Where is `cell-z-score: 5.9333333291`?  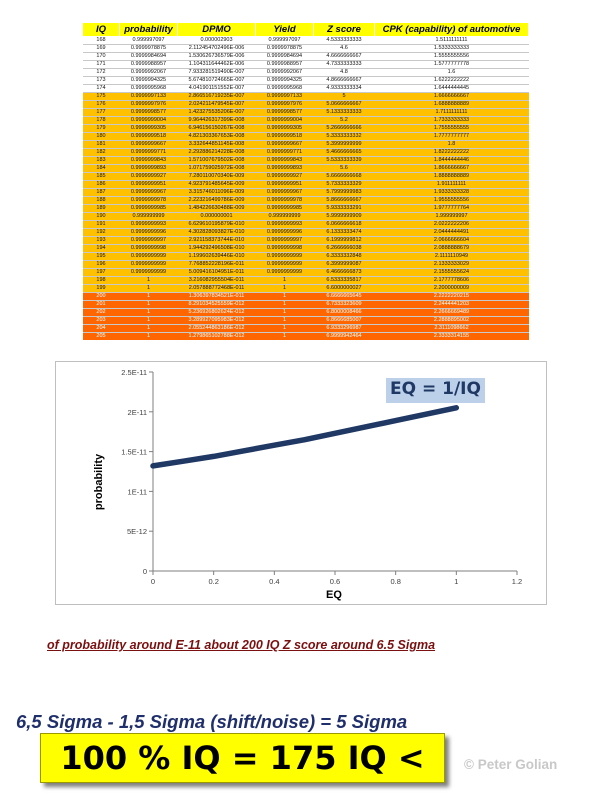 cell-z-score: 5.9333333291 is located at coordinates (344, 208).